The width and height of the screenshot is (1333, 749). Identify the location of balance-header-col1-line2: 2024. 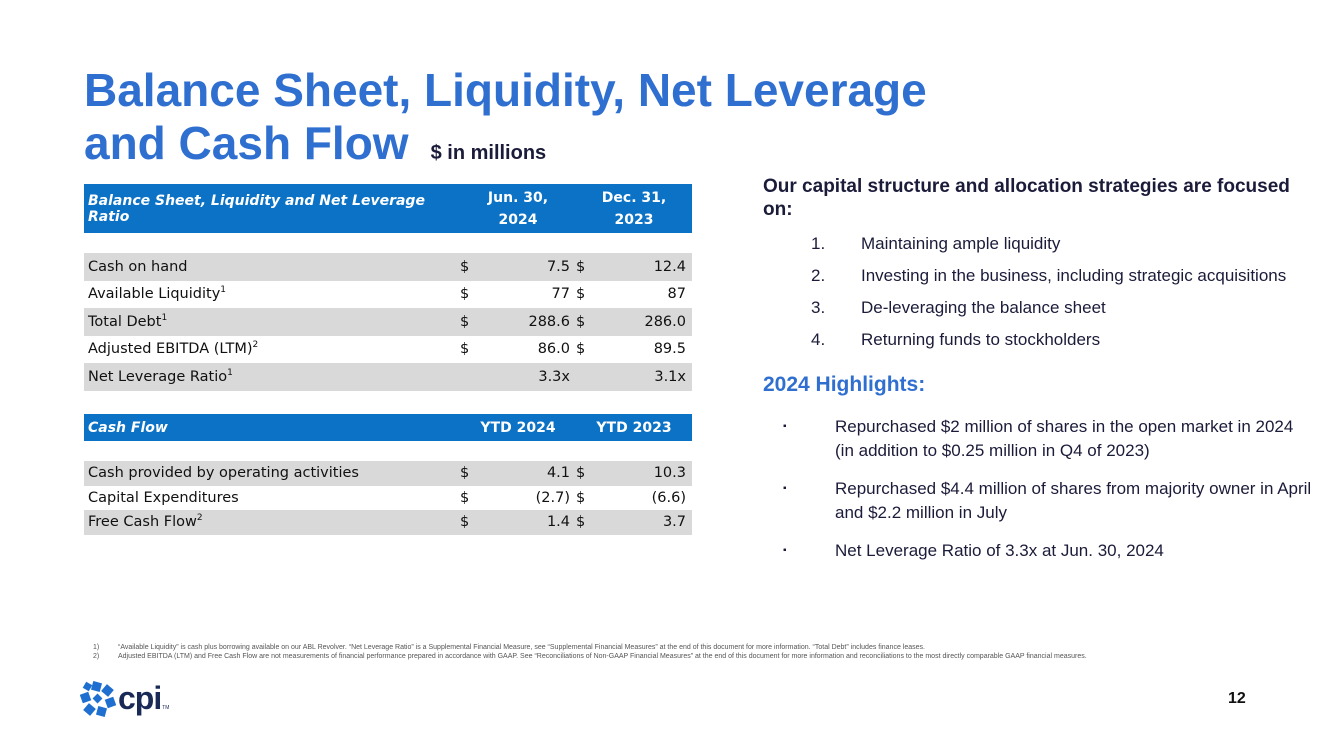
(518, 219).